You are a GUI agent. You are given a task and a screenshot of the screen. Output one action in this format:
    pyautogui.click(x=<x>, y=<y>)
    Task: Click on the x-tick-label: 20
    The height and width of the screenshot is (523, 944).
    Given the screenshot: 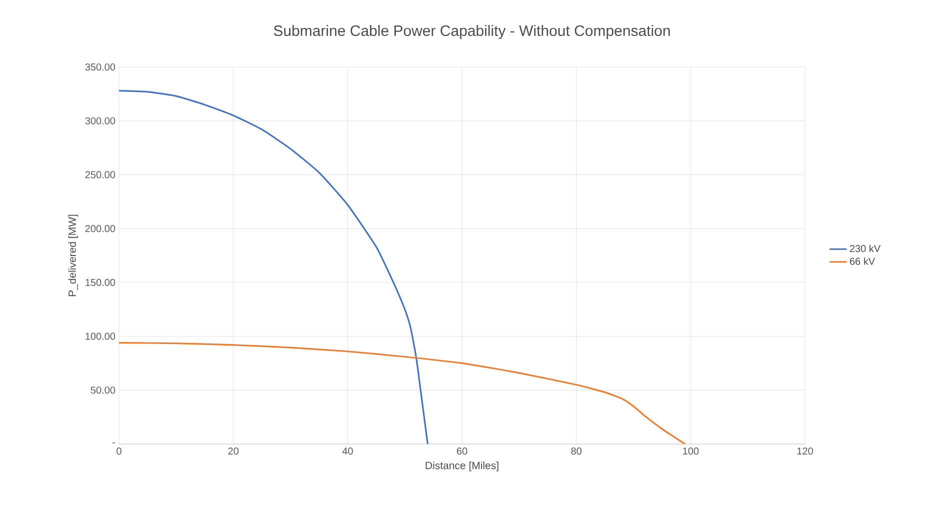 What is the action you would take?
    pyautogui.click(x=233, y=451)
    